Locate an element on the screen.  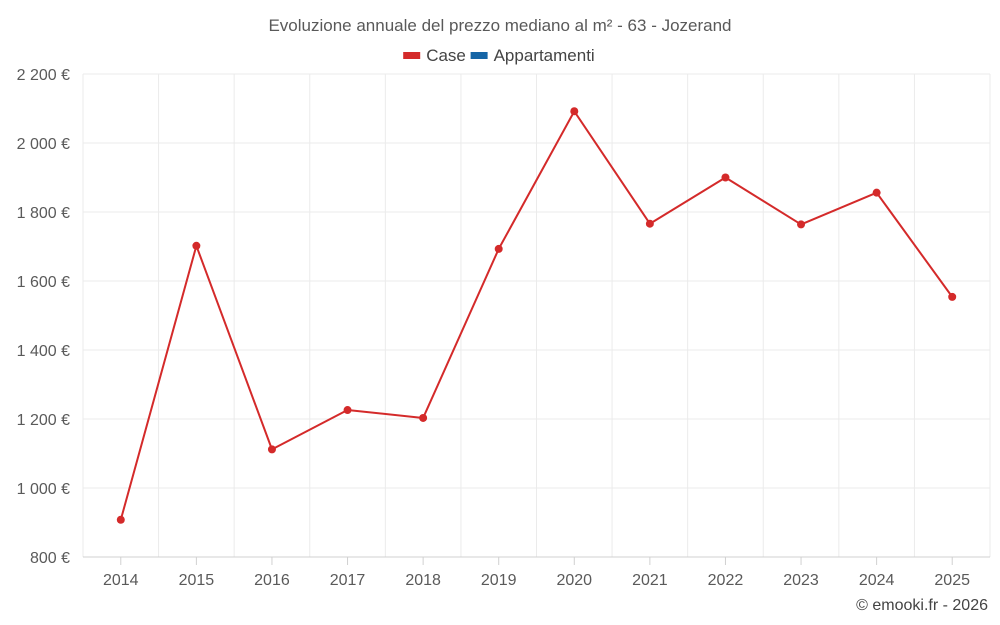
legend-item-case: Case is located at coordinates (434, 55).